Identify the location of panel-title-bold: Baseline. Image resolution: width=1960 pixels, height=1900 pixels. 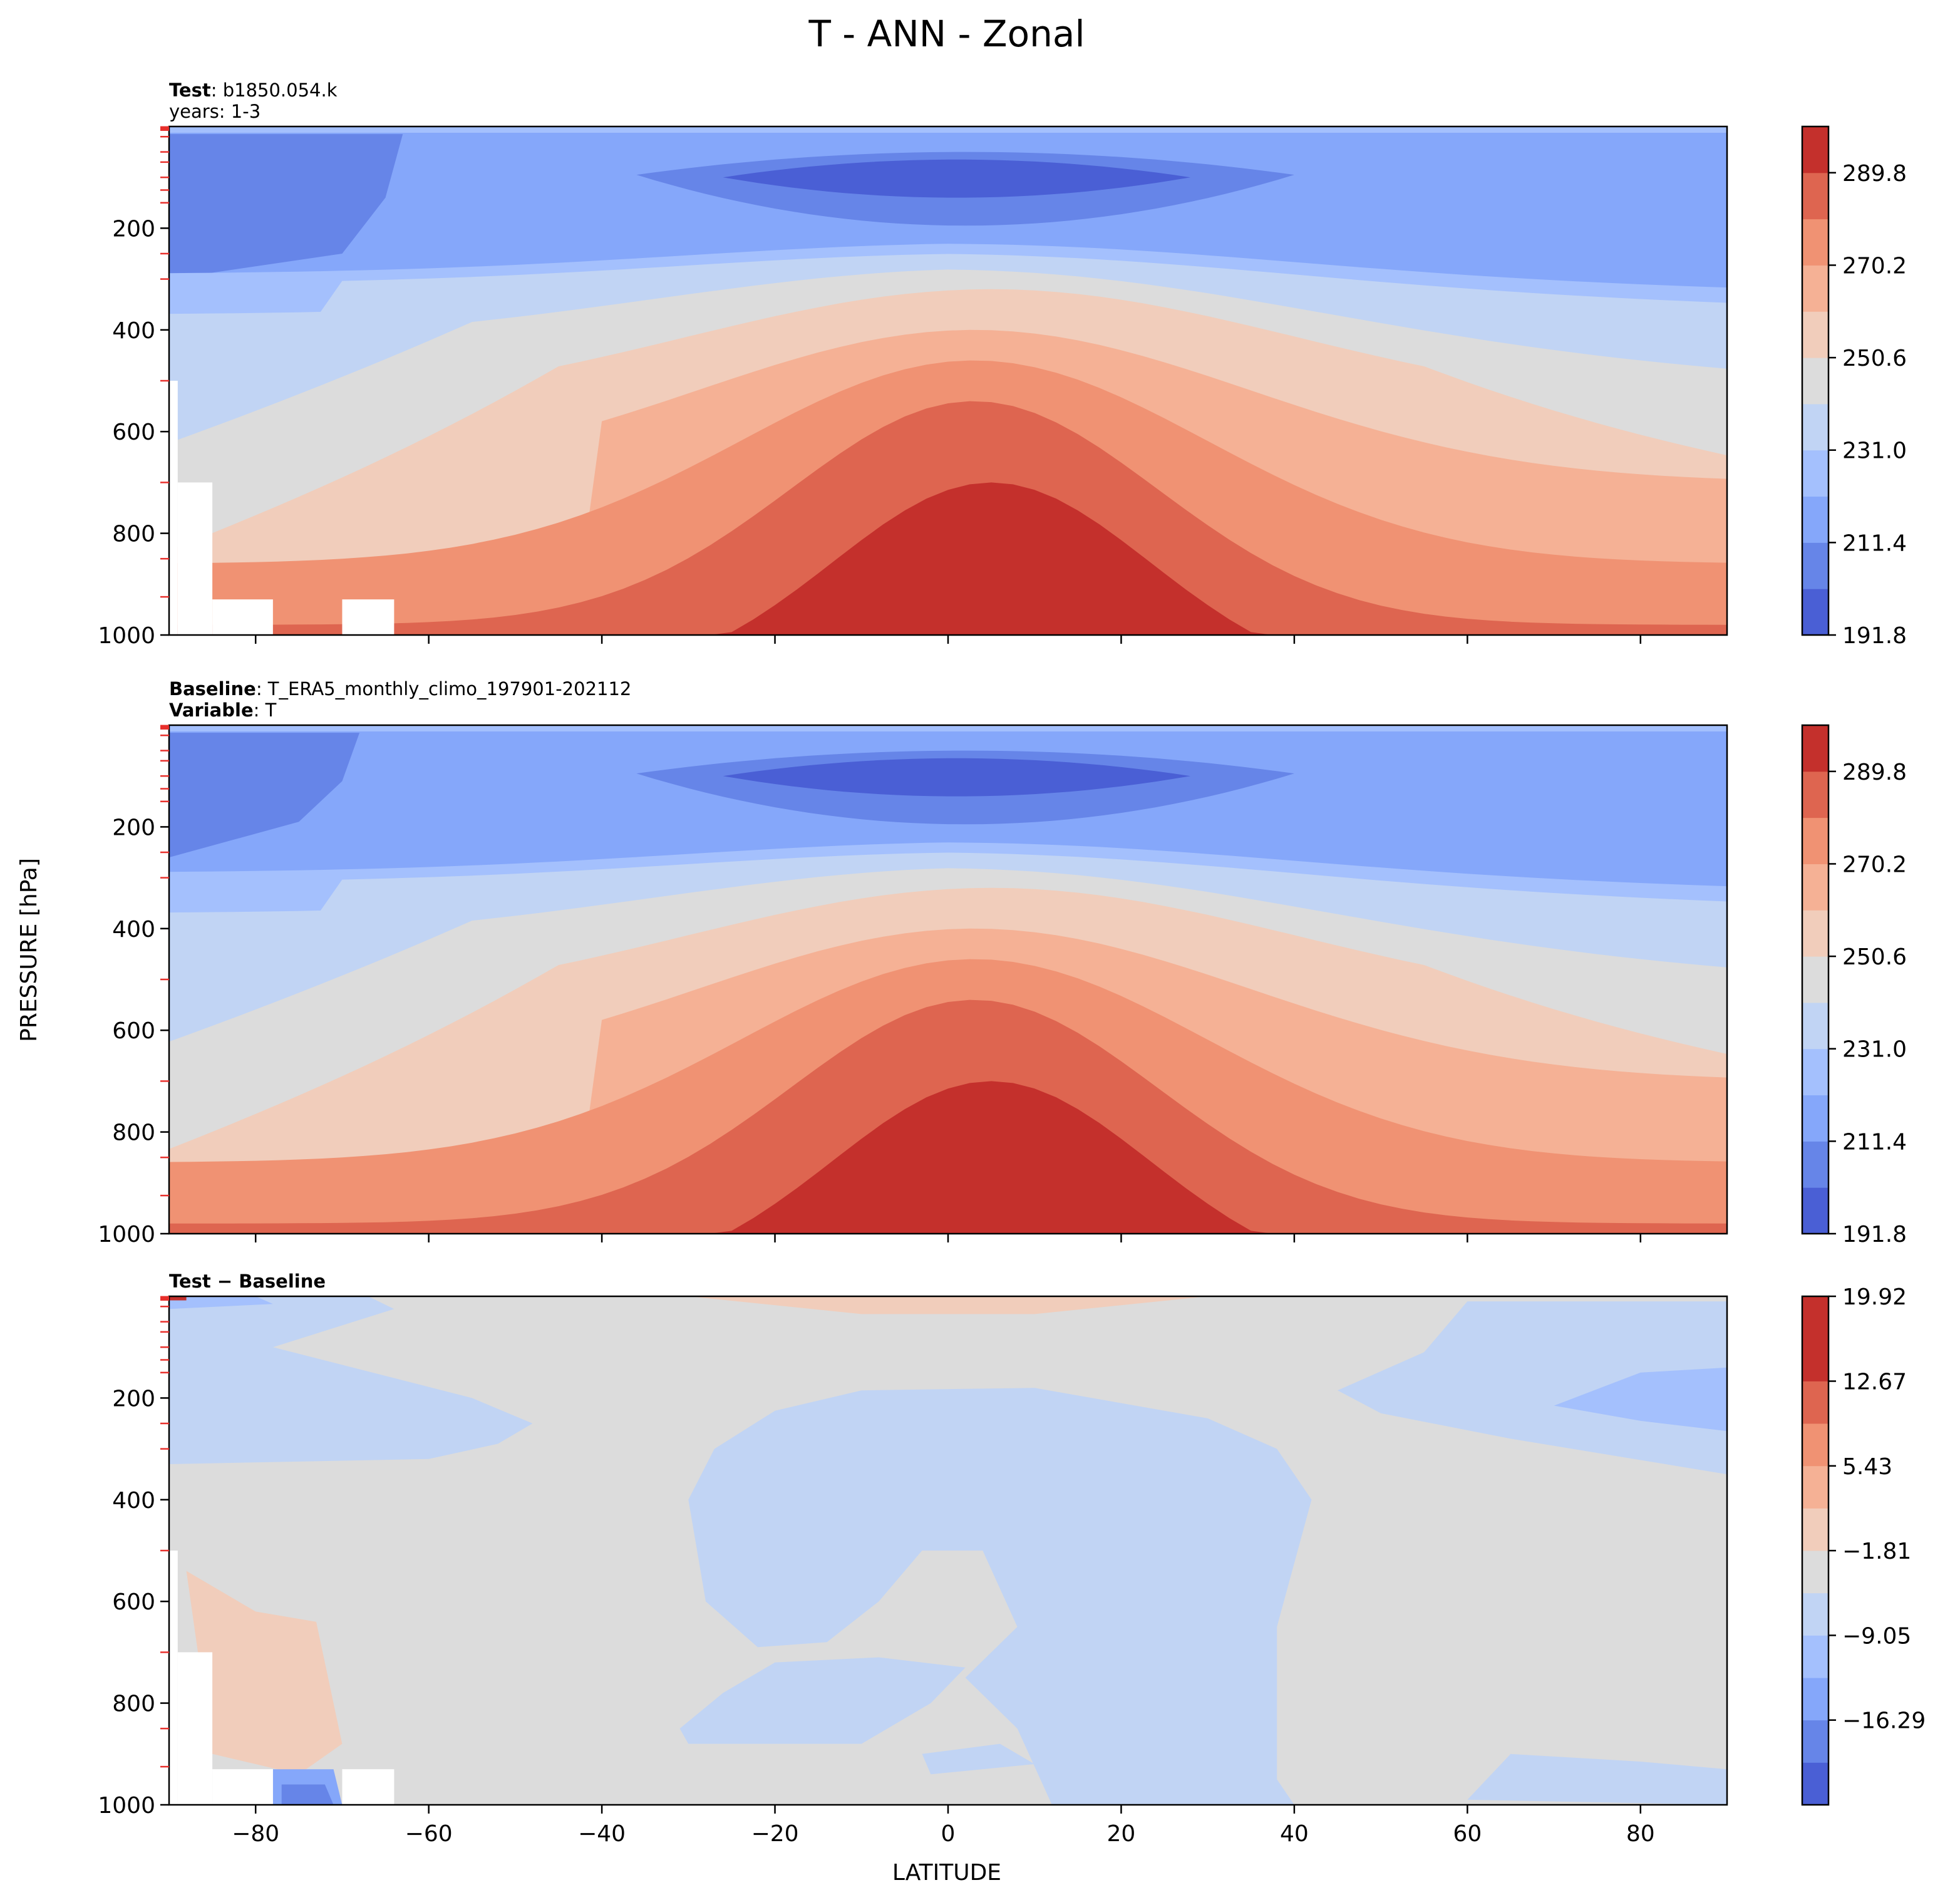
(212, 689).